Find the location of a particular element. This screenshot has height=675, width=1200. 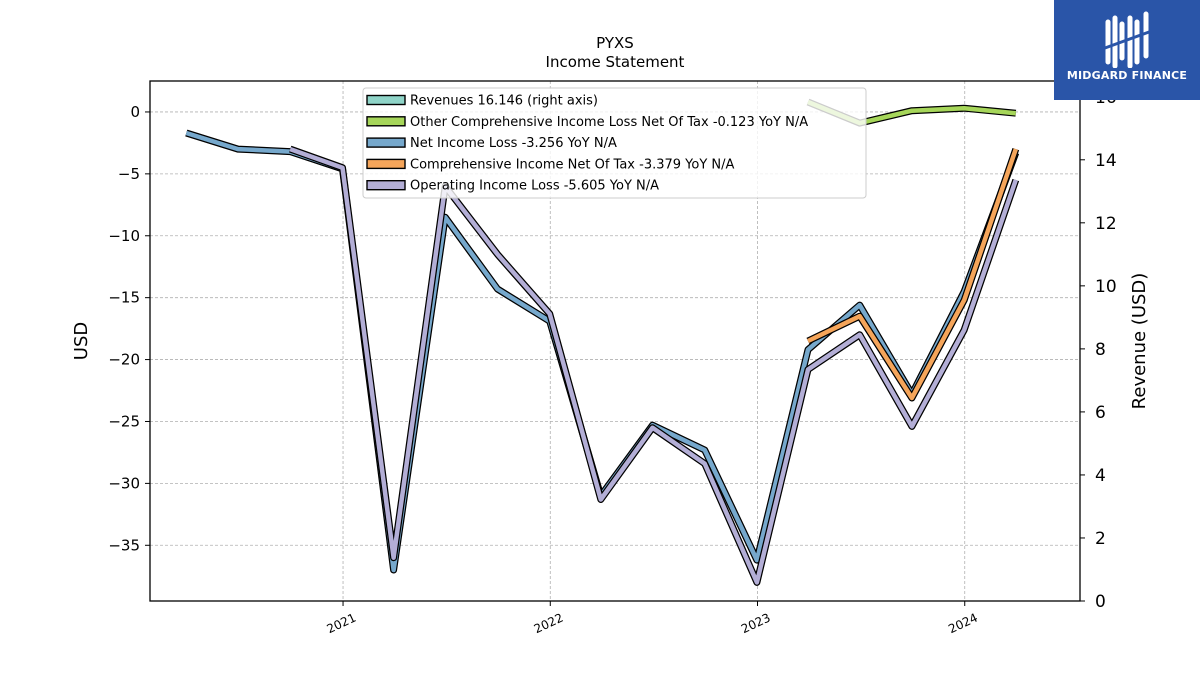

x-tick-label: 2024 is located at coordinates (963, 624).